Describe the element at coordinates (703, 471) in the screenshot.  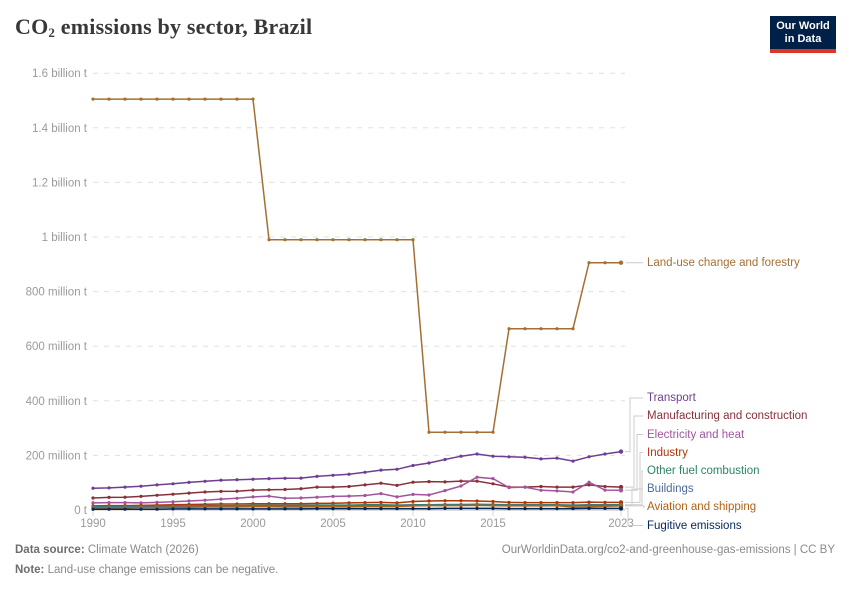
I see `legend-label-other-fuel-combustion: Other fuel combustion` at that location.